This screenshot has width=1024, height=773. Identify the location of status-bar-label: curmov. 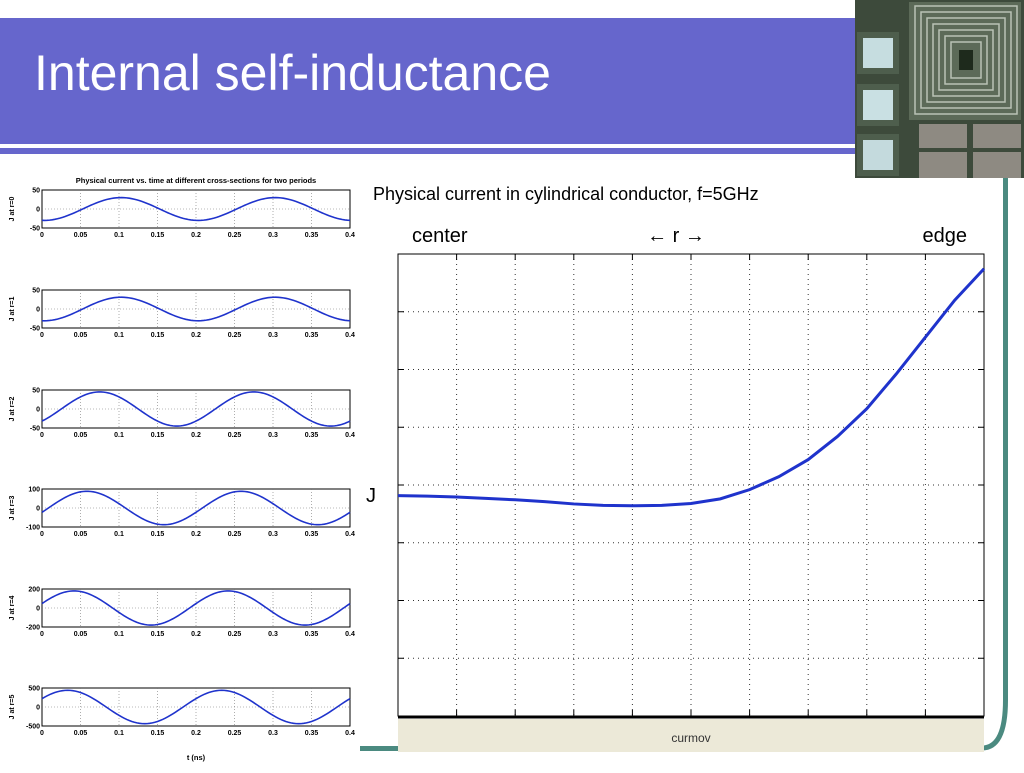
(690, 738).